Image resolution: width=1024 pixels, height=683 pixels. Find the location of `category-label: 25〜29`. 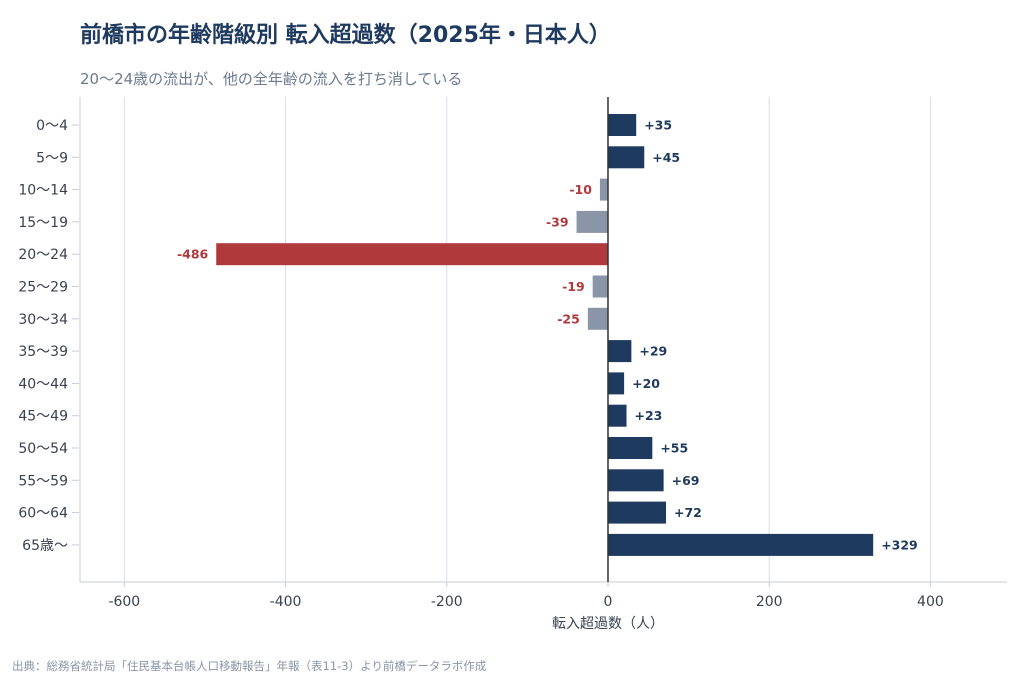

category-label: 25〜29 is located at coordinates (43, 288).